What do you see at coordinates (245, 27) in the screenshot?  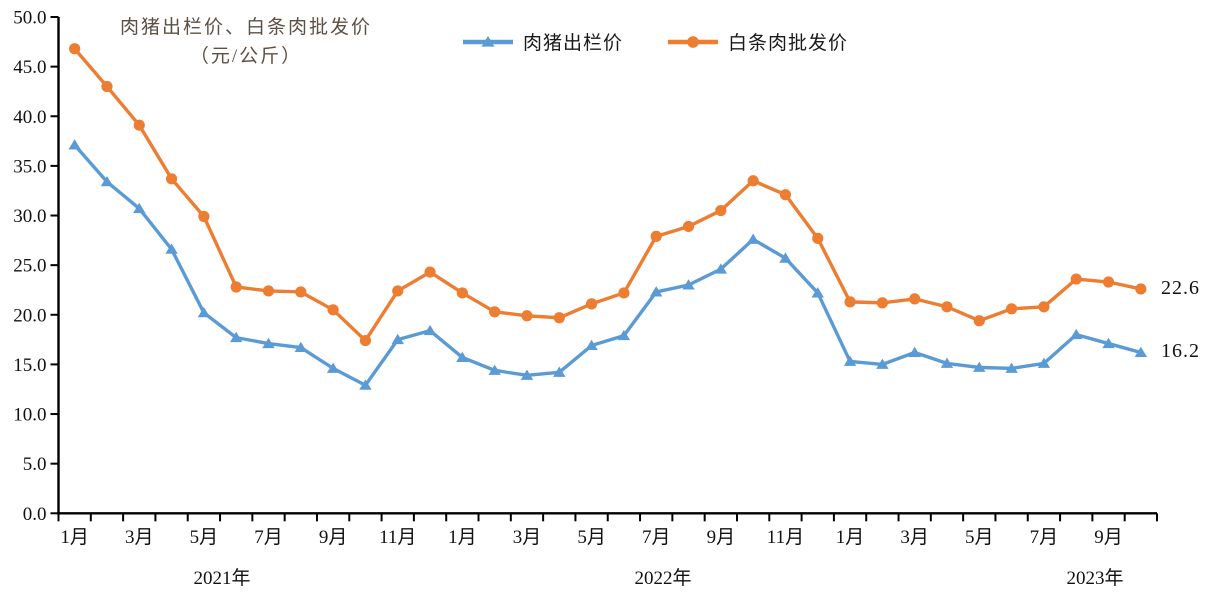 I see `chart-title-line1: 肉猪出栏价、白条肉批发价` at bounding box center [245, 27].